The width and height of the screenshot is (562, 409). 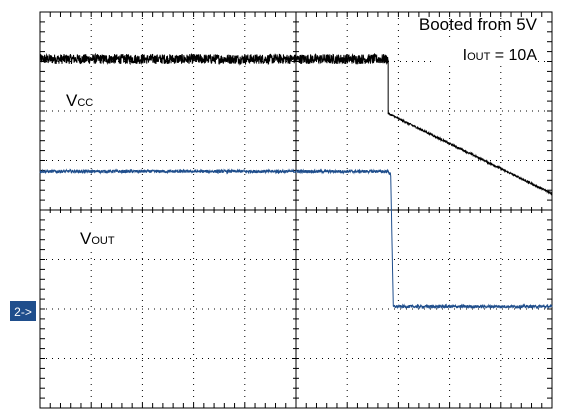 What do you see at coordinates (479, 57) in the screenshot?
I see `iout-label-sub: OUT` at bounding box center [479, 57].